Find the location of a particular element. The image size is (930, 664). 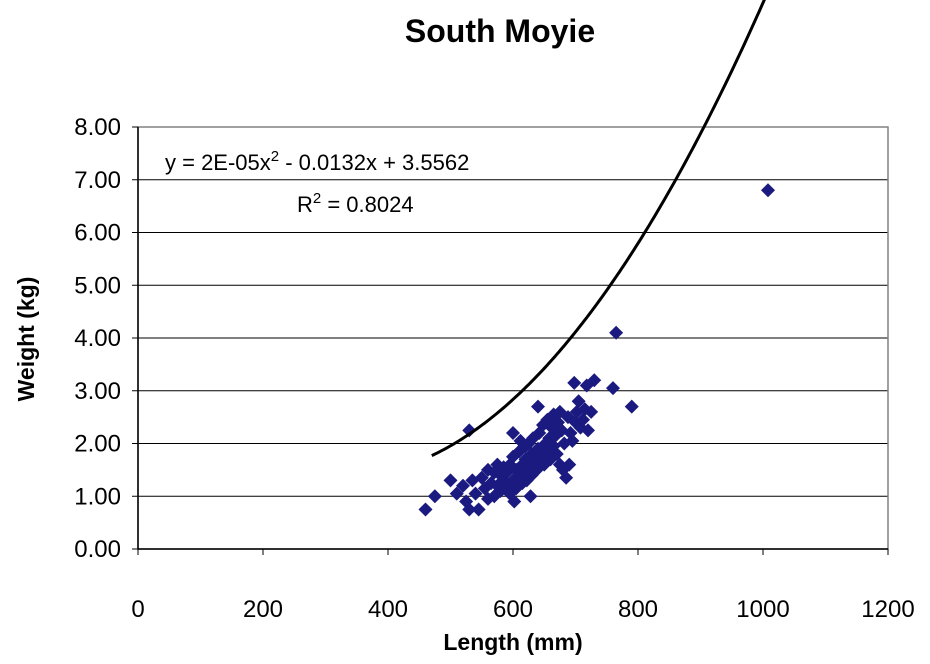

r-squared-exp: 2 is located at coordinates (317, 198).